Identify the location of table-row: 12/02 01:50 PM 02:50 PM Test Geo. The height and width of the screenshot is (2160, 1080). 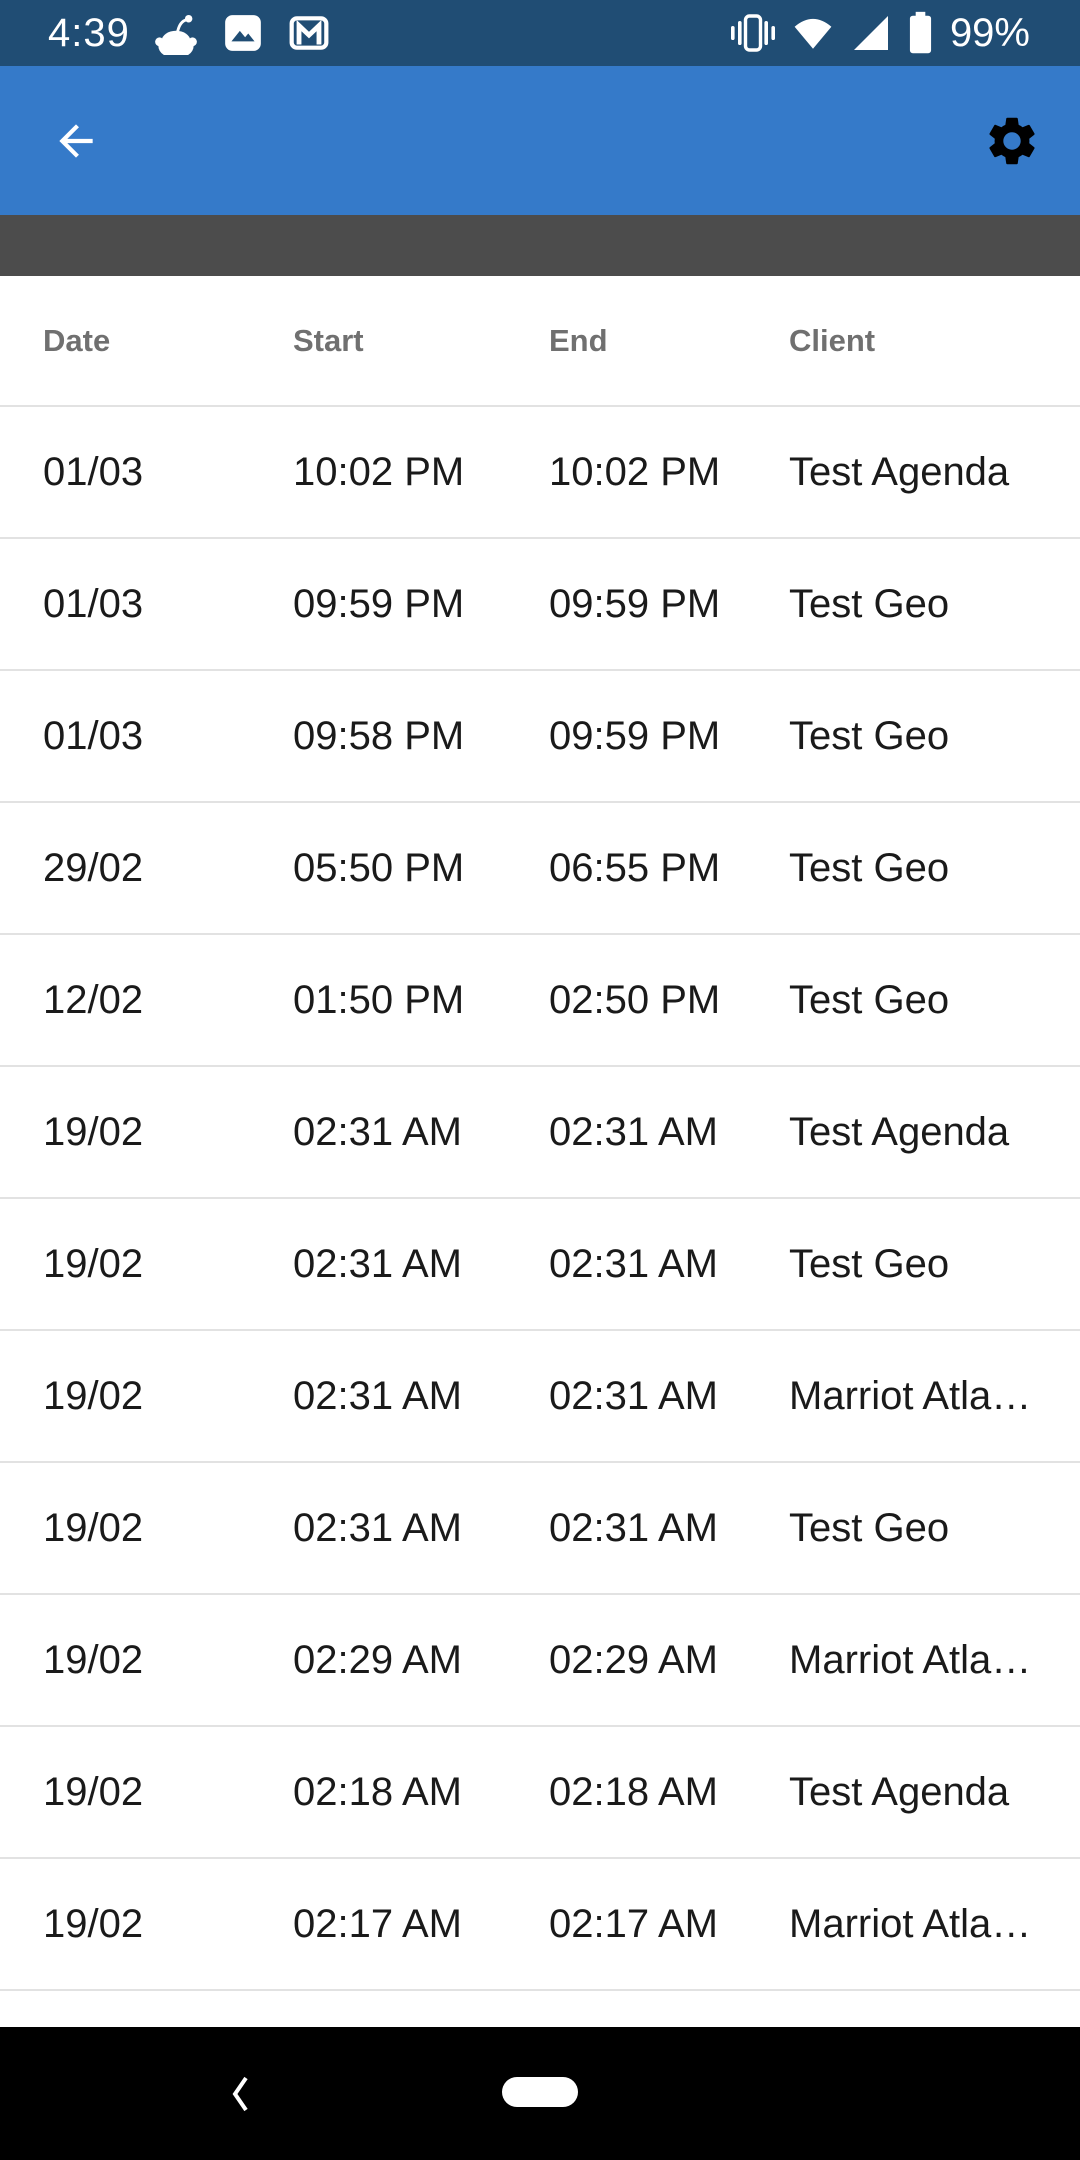
(540, 1001).